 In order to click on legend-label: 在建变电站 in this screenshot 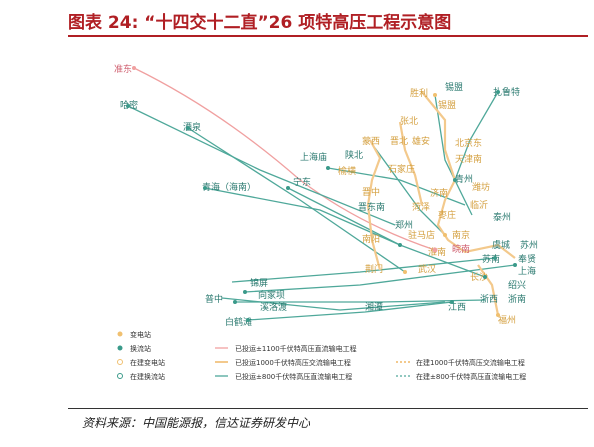, I will do `click(147, 362)`.